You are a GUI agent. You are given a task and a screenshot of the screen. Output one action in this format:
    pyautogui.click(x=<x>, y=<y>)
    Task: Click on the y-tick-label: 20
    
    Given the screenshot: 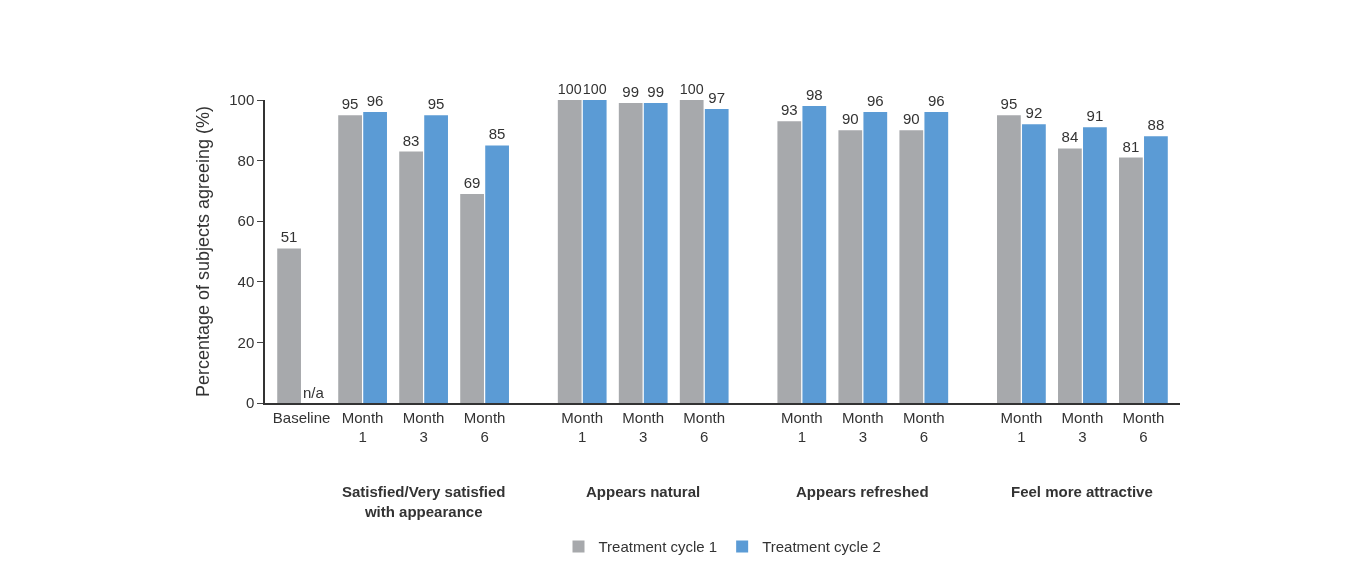 What is the action you would take?
    pyautogui.click(x=246, y=342)
    